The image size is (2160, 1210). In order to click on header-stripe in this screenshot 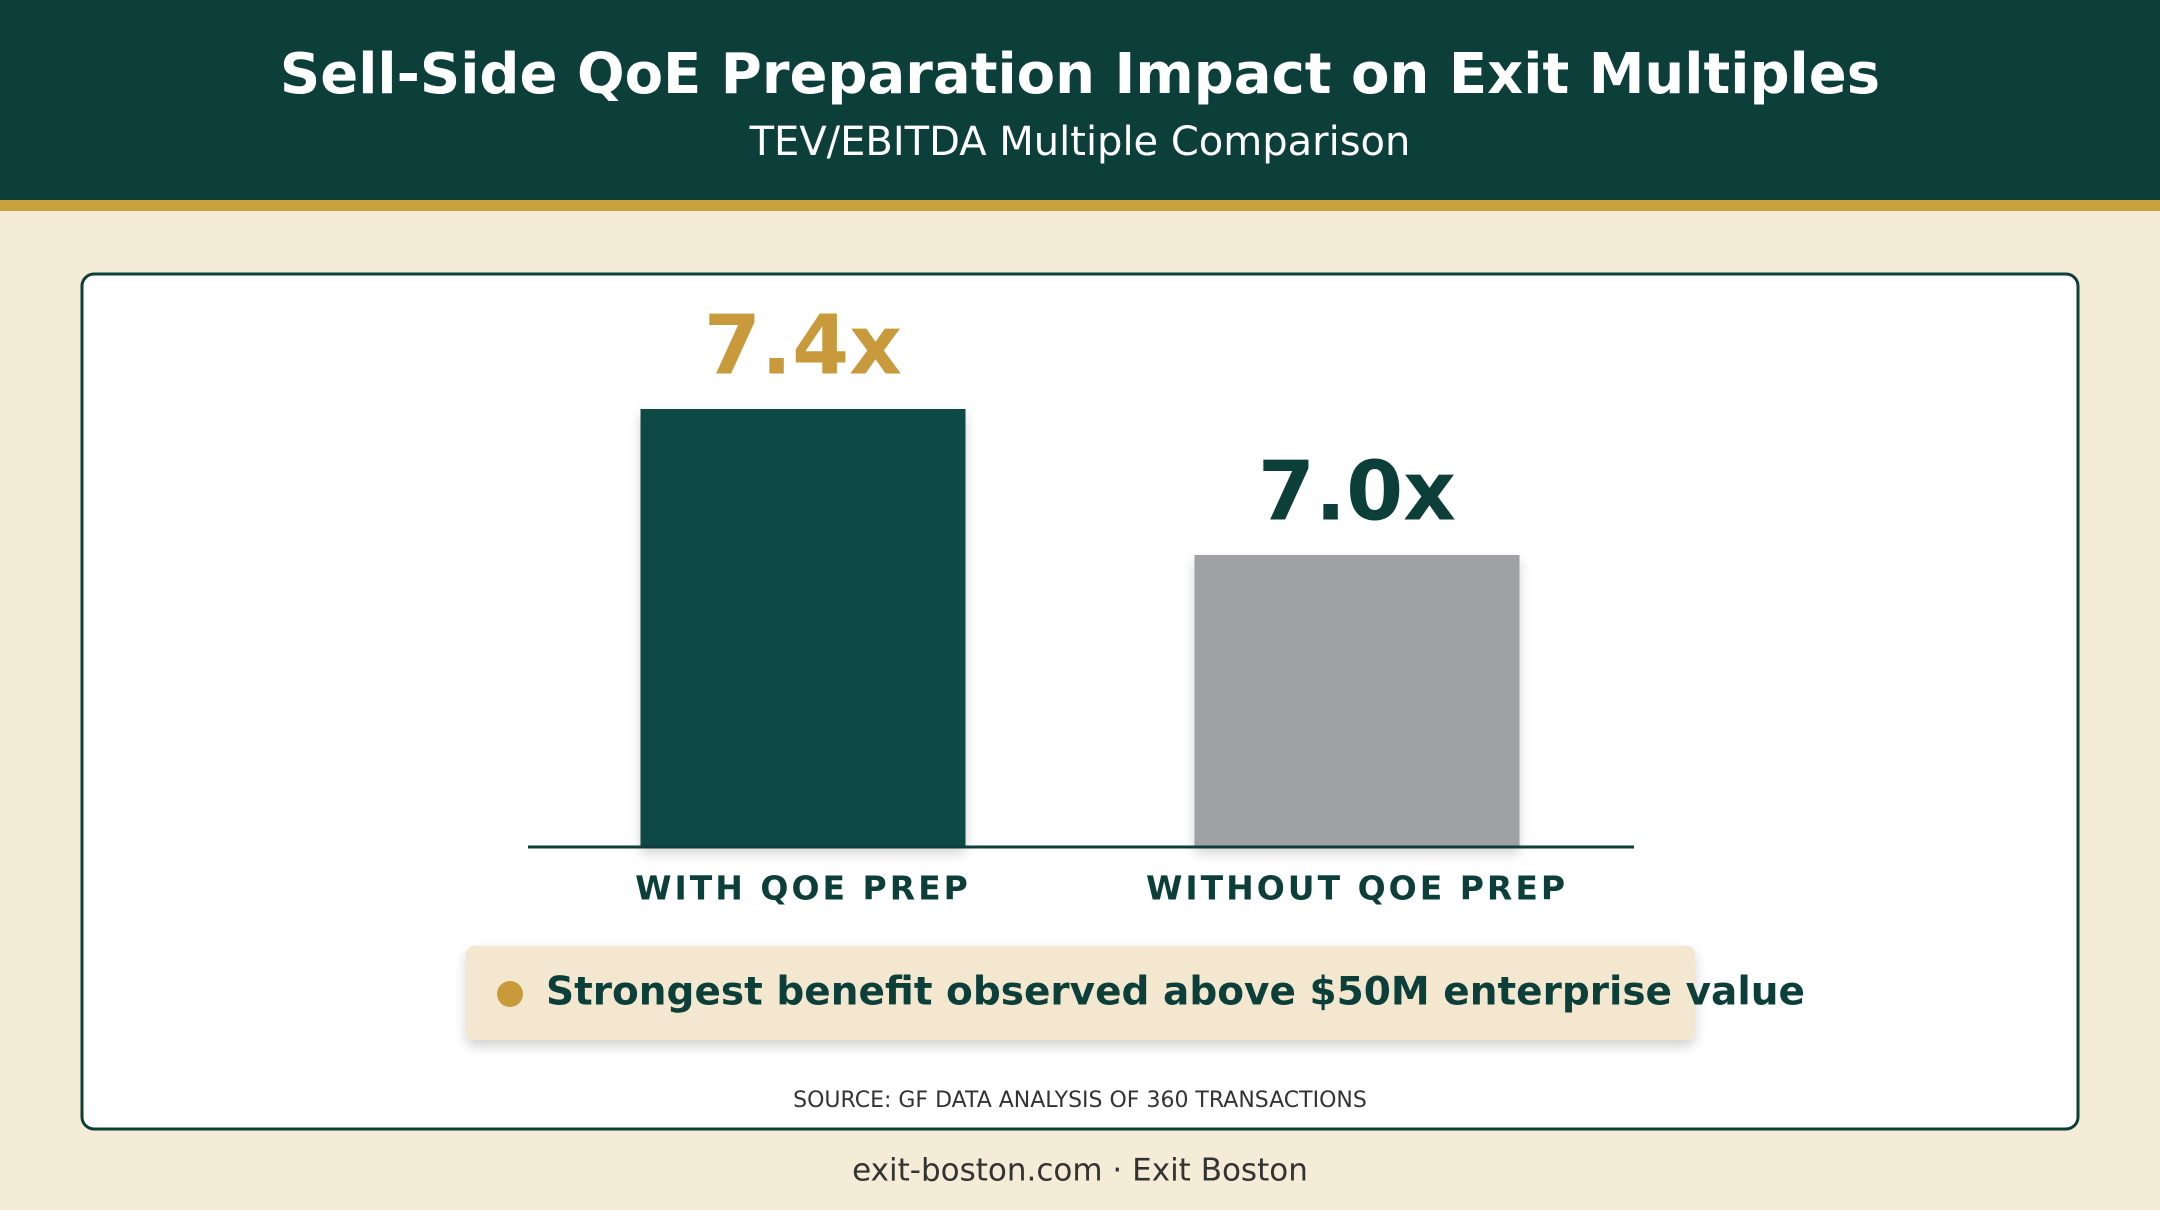, I will do `click(1080, 205)`.